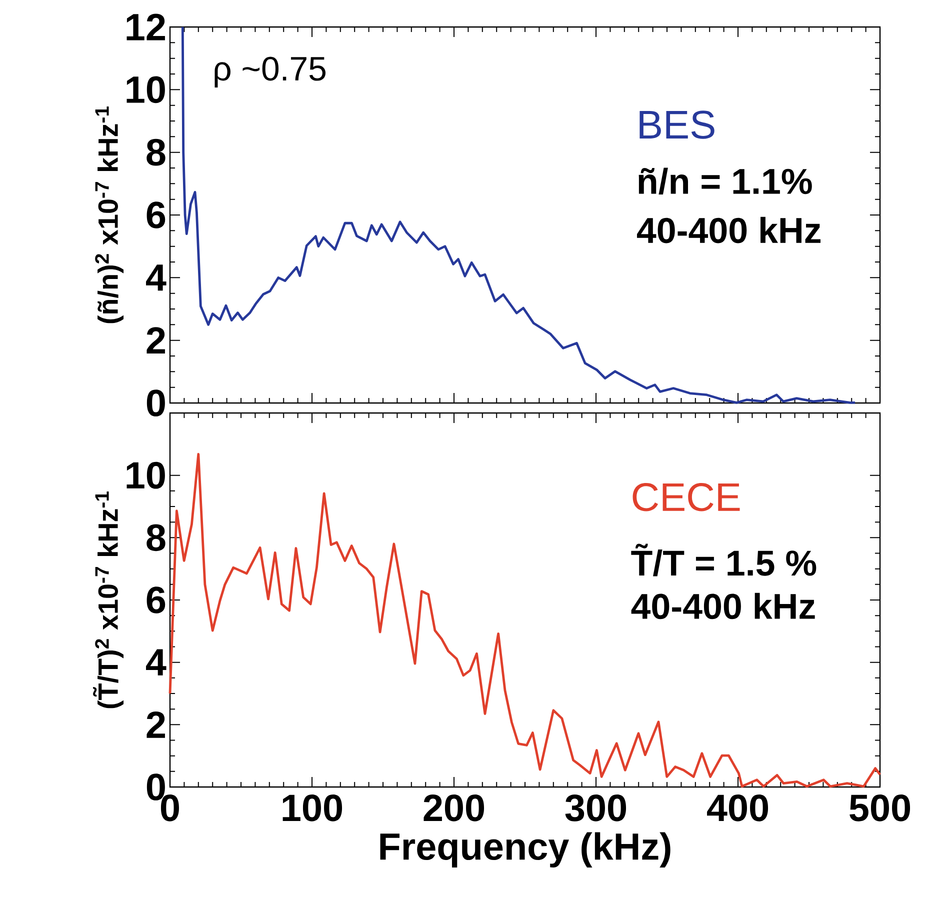 Image resolution: width=925 pixels, height=911 pixels. Describe the element at coordinates (312, 808) in the screenshot. I see `x-tick-label: 100` at that location.